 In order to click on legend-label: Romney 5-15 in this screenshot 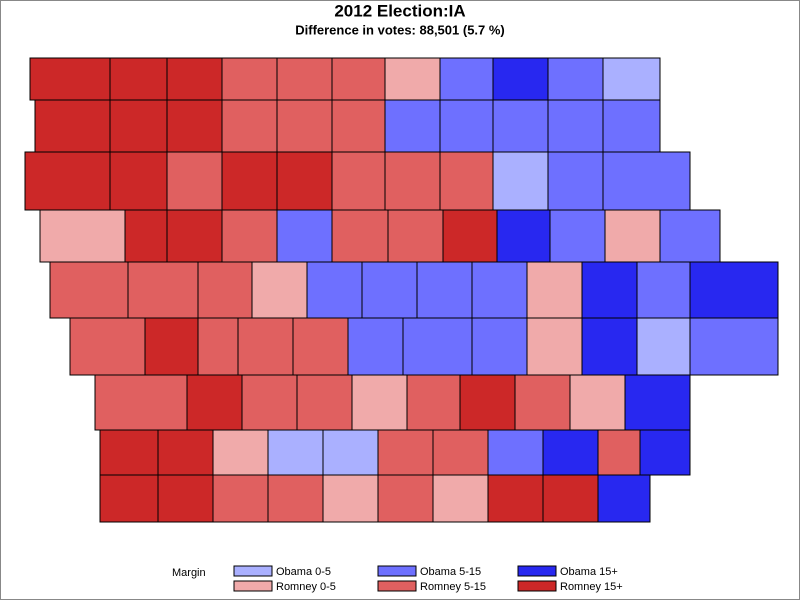, I will do `click(453, 587)`.